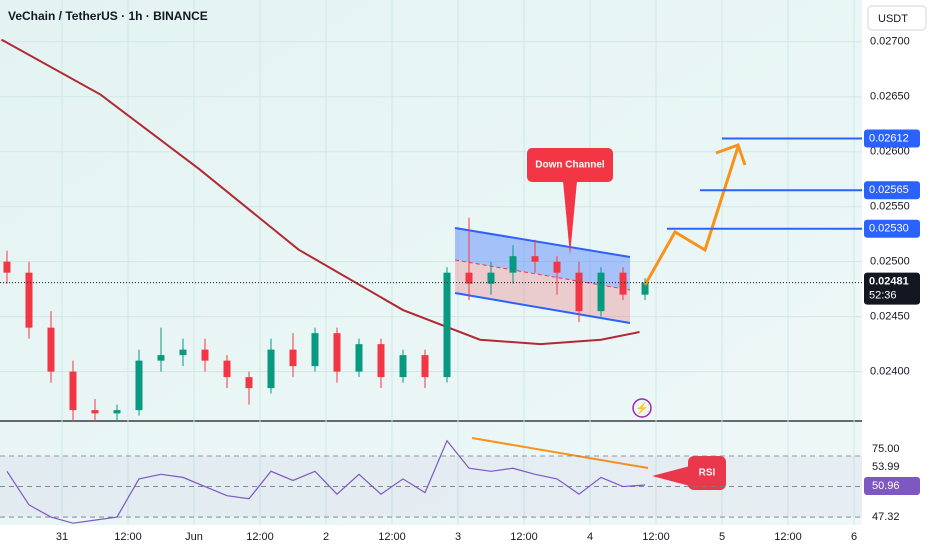 This screenshot has width=932, height=550. What do you see at coordinates (890, 207) in the screenshot?
I see `y-tick-label: 0.02550` at bounding box center [890, 207].